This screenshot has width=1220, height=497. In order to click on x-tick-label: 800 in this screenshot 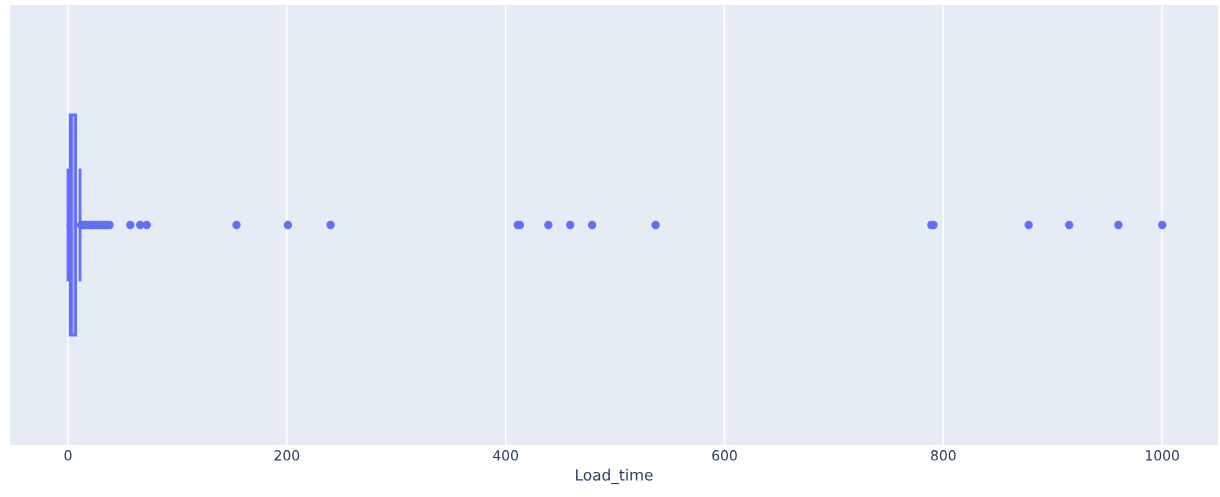, I will do `click(943, 455)`.